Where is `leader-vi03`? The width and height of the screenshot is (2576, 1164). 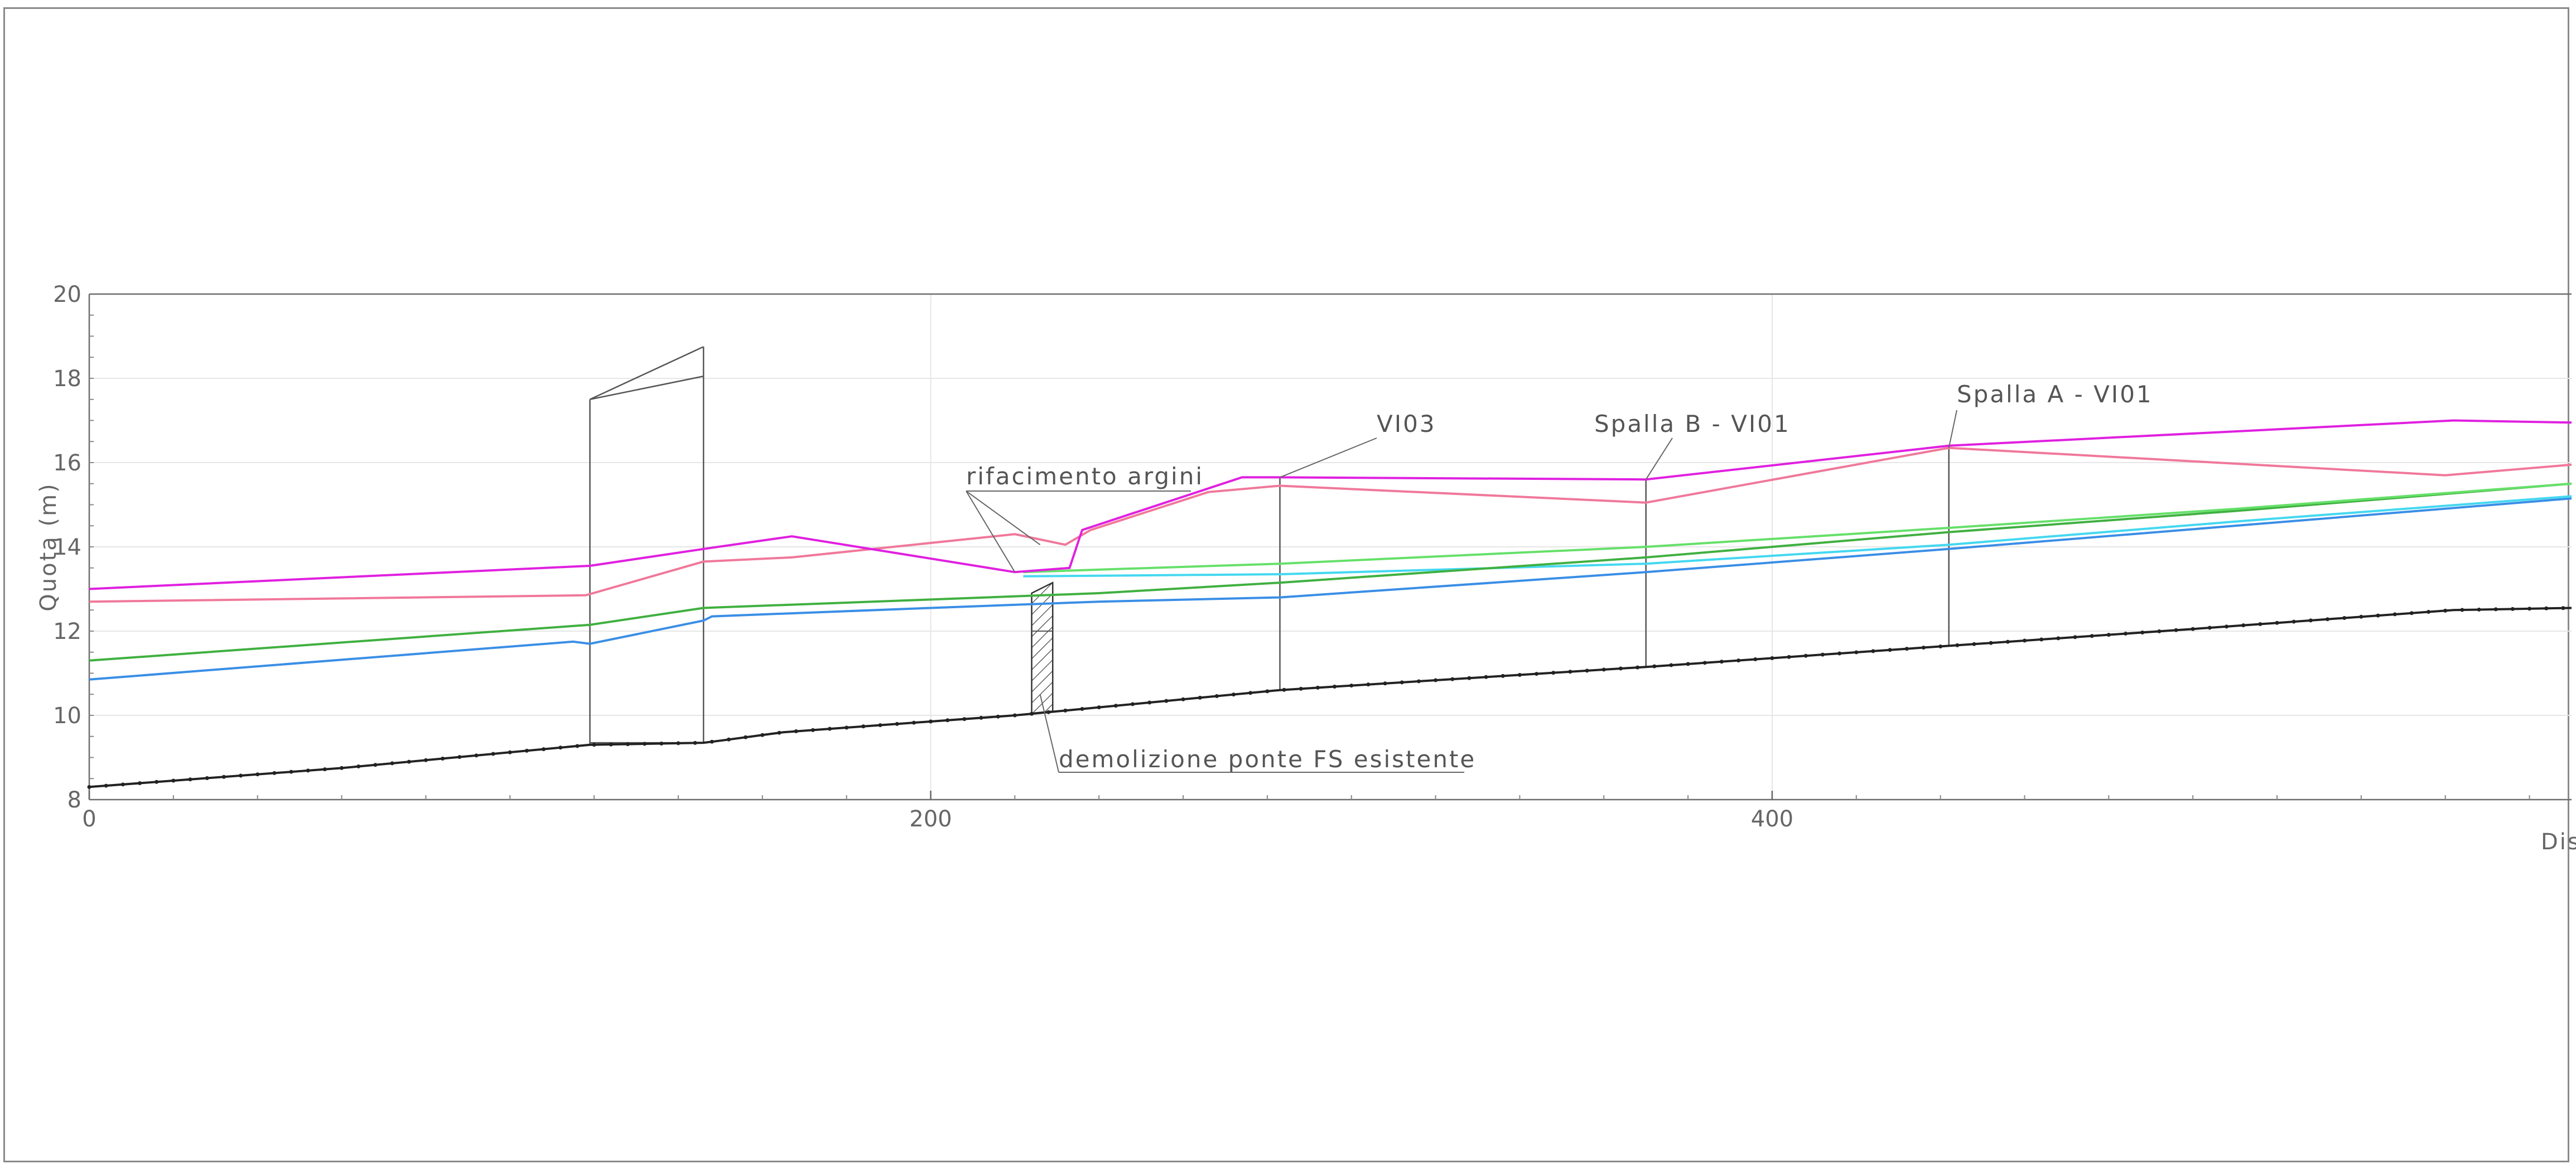
leader-vi03 is located at coordinates (1328, 457).